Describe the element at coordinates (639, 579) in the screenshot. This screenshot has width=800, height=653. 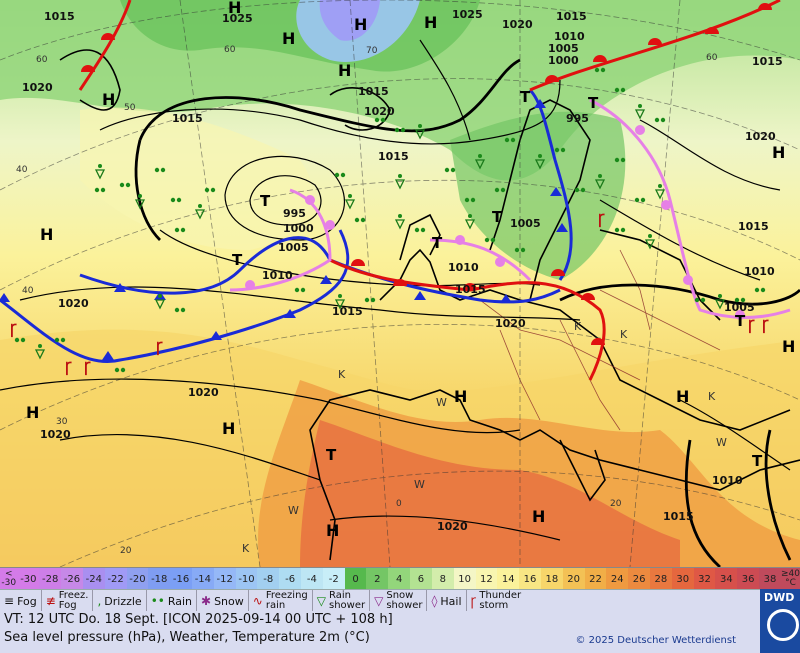
I see `scale-cell: 26` at that location.